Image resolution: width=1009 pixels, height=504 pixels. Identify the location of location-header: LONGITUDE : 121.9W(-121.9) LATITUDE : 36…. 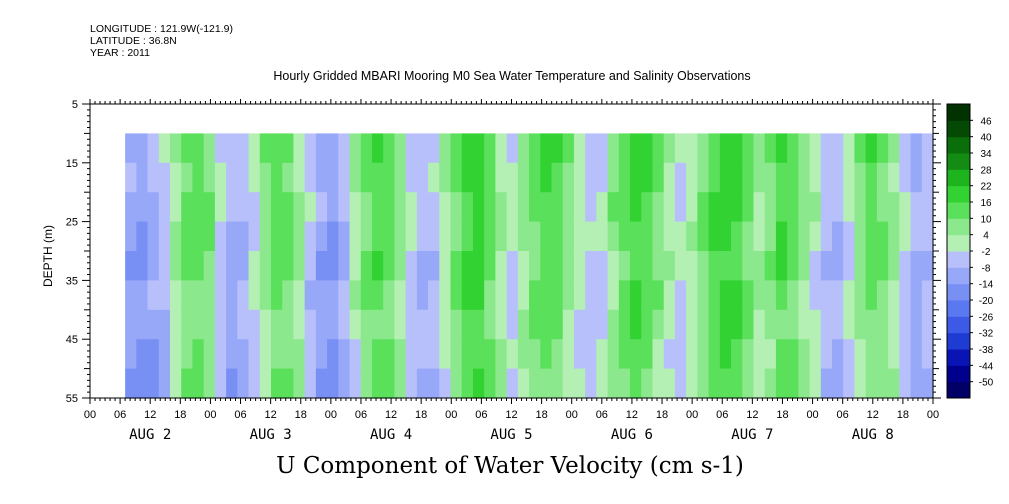
(161, 41).